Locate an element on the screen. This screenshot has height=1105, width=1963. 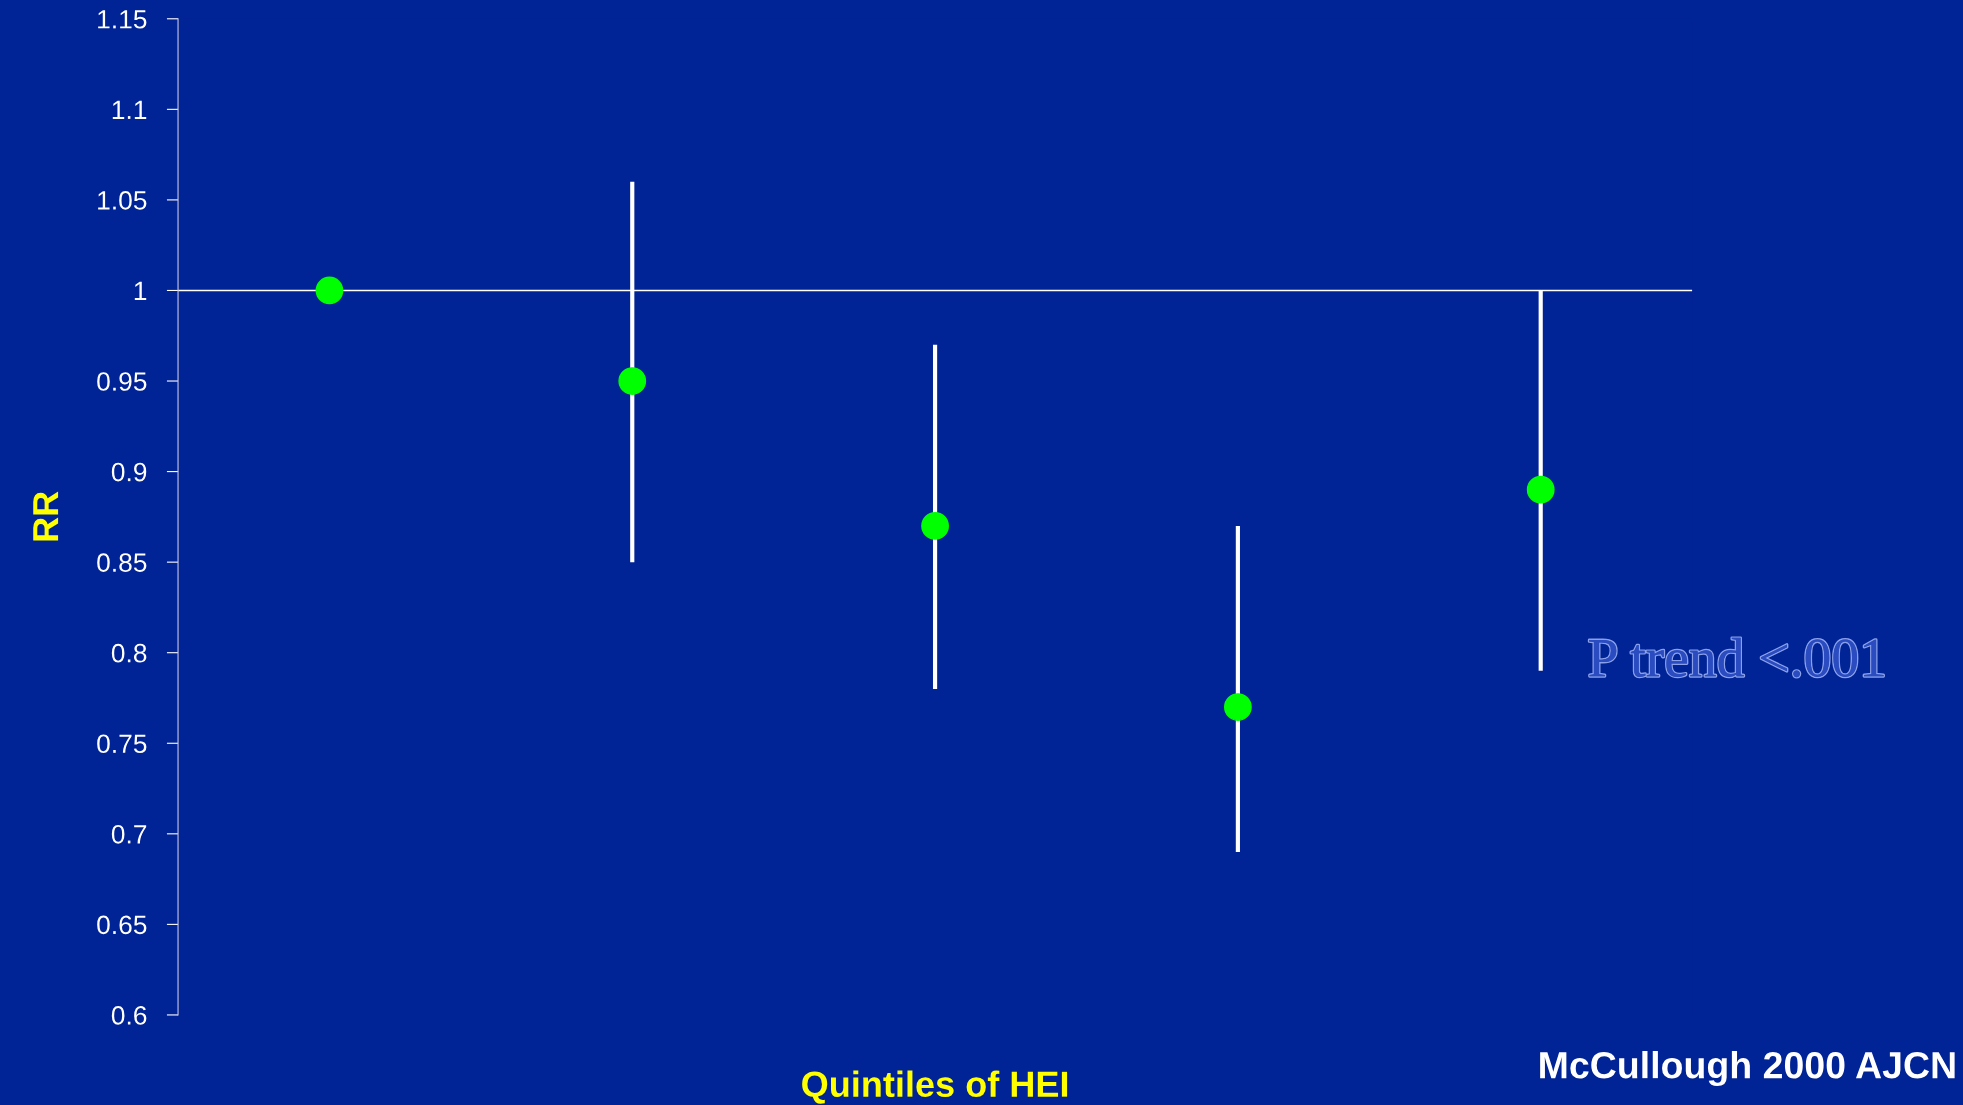
y-axis-title: RR is located at coordinates (46, 516).